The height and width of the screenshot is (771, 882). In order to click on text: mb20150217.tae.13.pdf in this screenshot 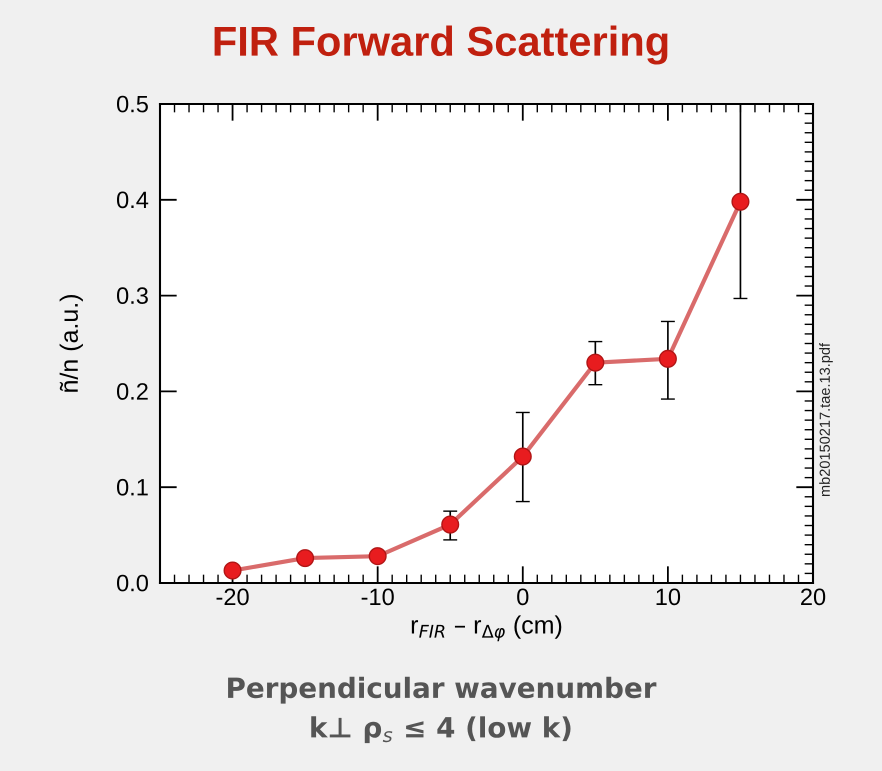, I will do `click(826, 419)`.